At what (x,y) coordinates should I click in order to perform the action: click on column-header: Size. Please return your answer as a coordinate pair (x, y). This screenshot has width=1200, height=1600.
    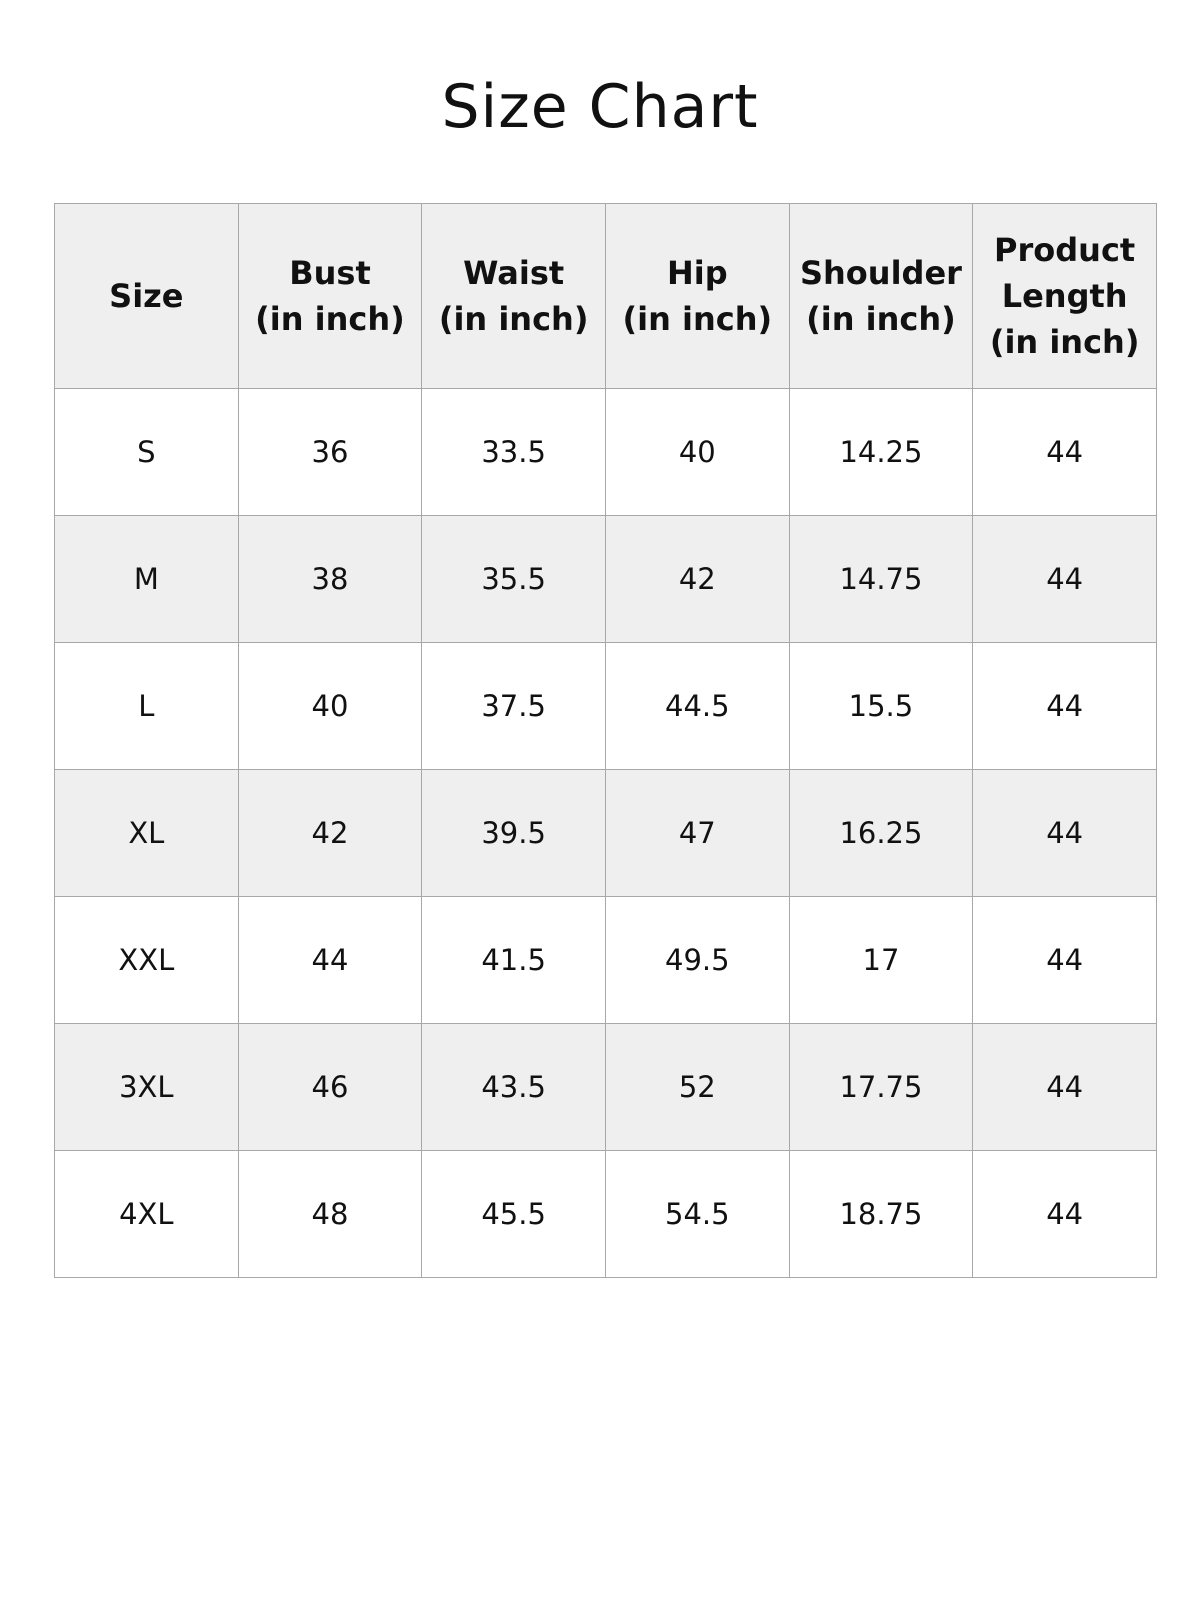
    Looking at the image, I should click on (146, 296).